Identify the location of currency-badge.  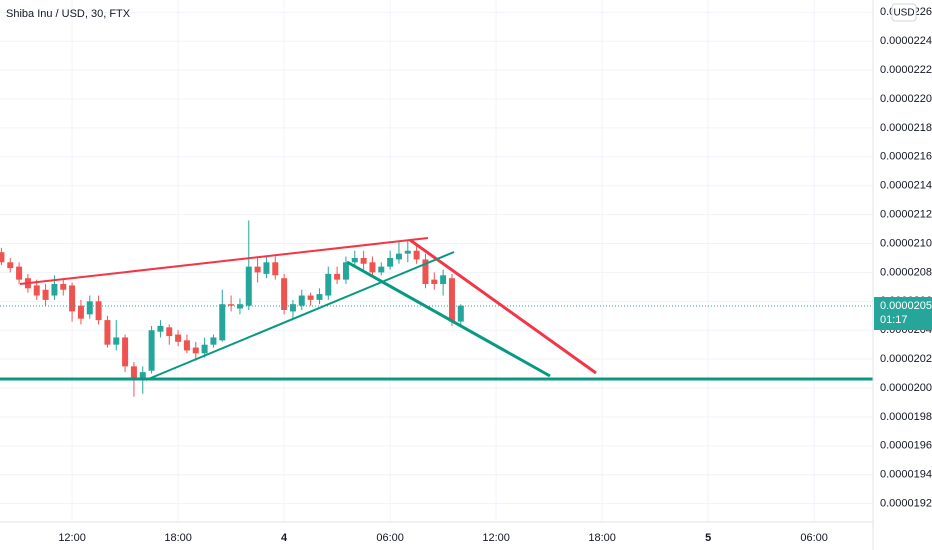
(904, 12).